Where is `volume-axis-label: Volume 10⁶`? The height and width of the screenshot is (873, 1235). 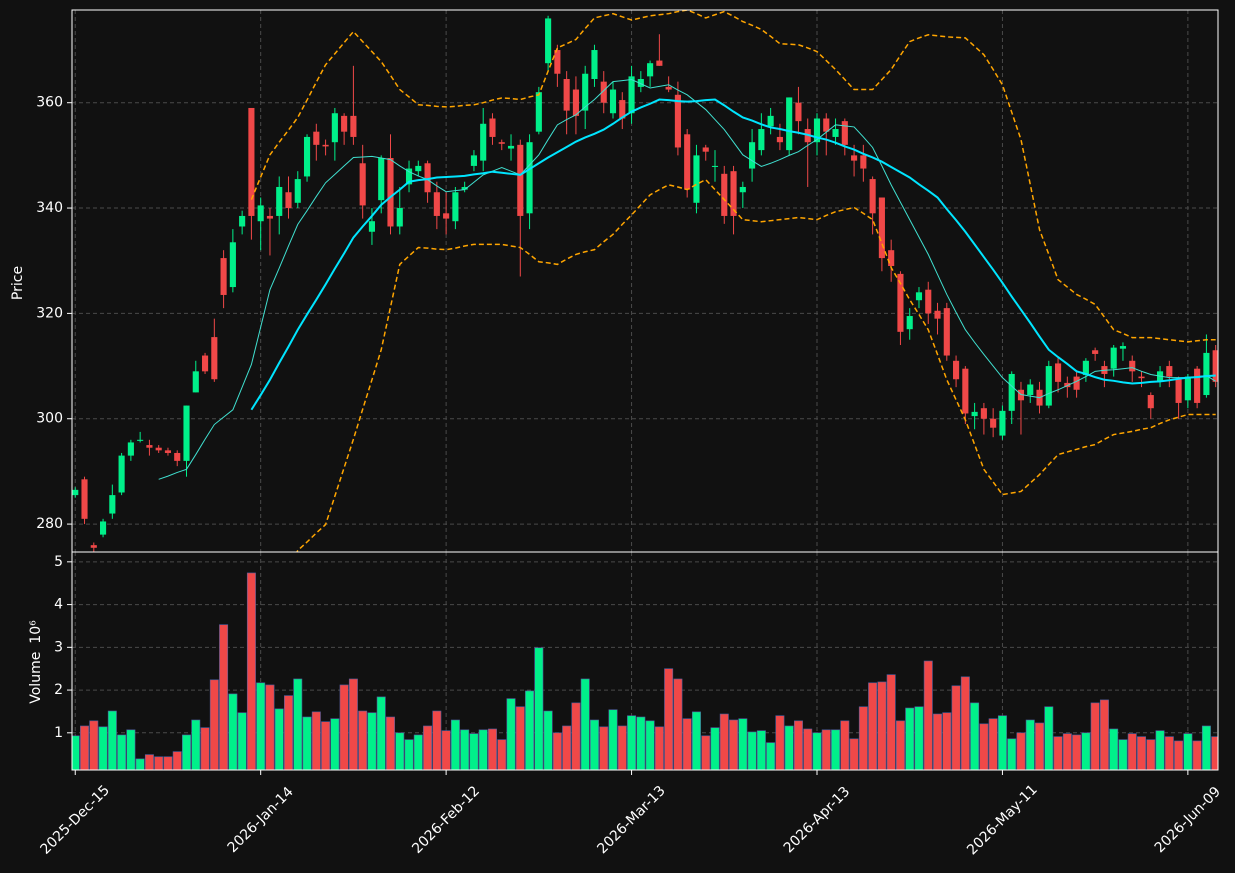
volume-axis-label: Volume 10⁶ is located at coordinates (36, 662).